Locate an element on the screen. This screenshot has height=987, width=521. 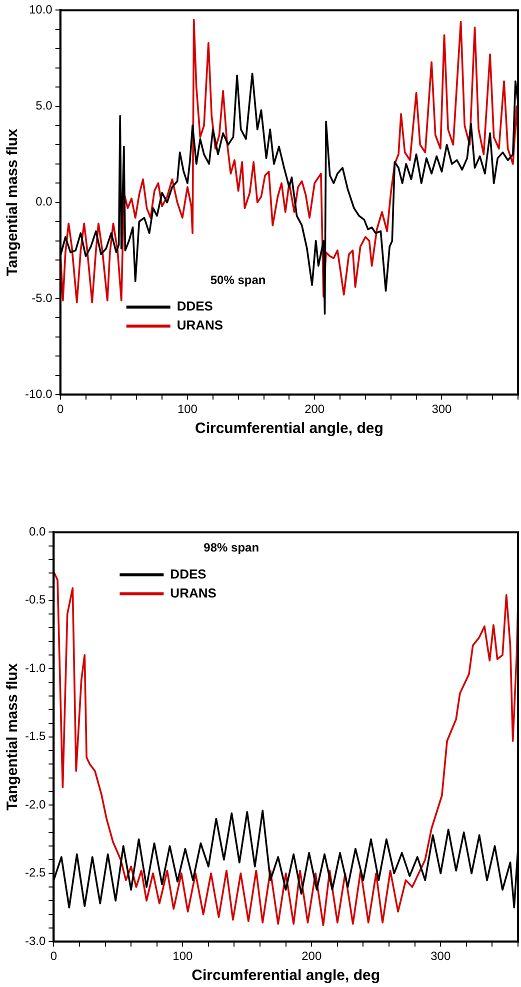
y-tick-label: -0.5 is located at coordinates (35, 599).